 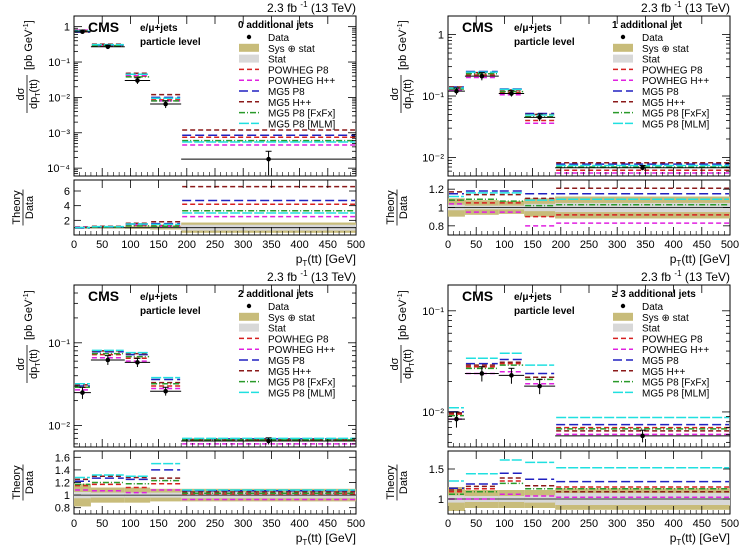 What do you see at coordinates (675, 124) in the screenshot?
I see `legend-label: MG5 P8 [MLM]` at bounding box center [675, 124].